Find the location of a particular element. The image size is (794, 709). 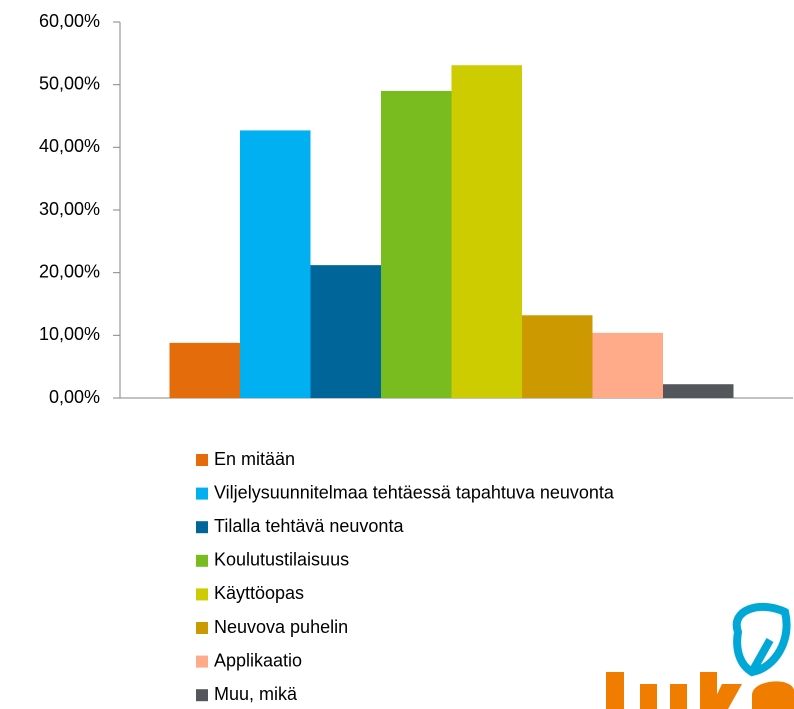

logo is located at coordinates (700, 655).